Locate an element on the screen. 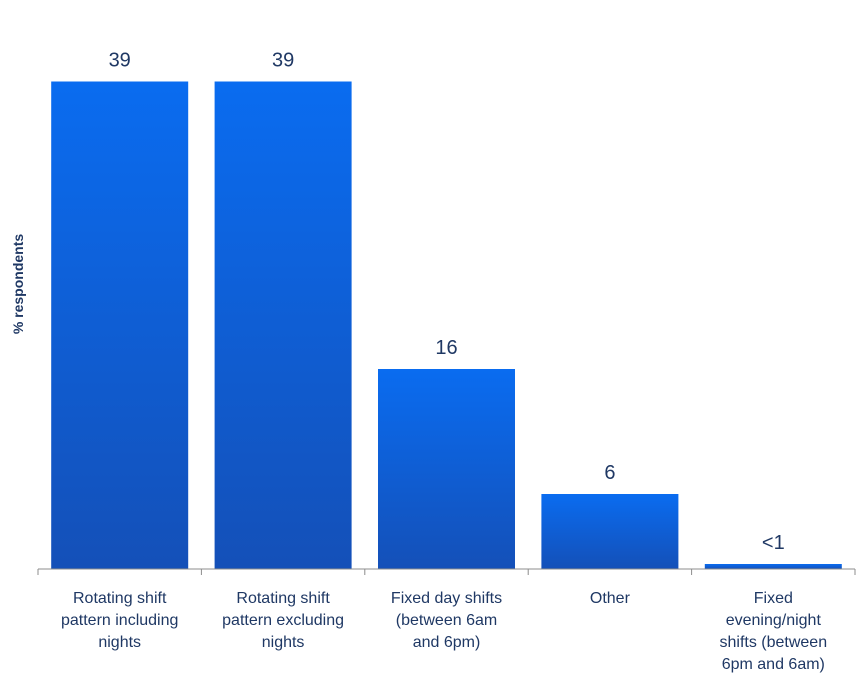  category-label-line: and 6pm) is located at coordinates (447, 642).